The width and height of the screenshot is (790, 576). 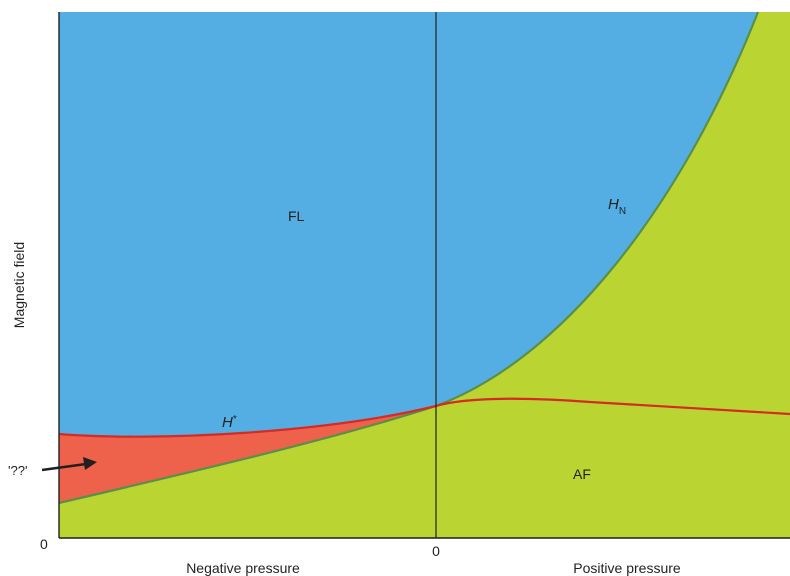 What do you see at coordinates (90, 463) in the screenshot?
I see `arrow-head-icon` at bounding box center [90, 463].